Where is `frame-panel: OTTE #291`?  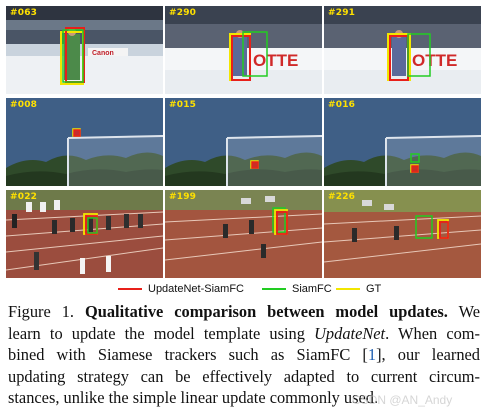 frame-panel: OTTE #291 is located at coordinates (402, 50).